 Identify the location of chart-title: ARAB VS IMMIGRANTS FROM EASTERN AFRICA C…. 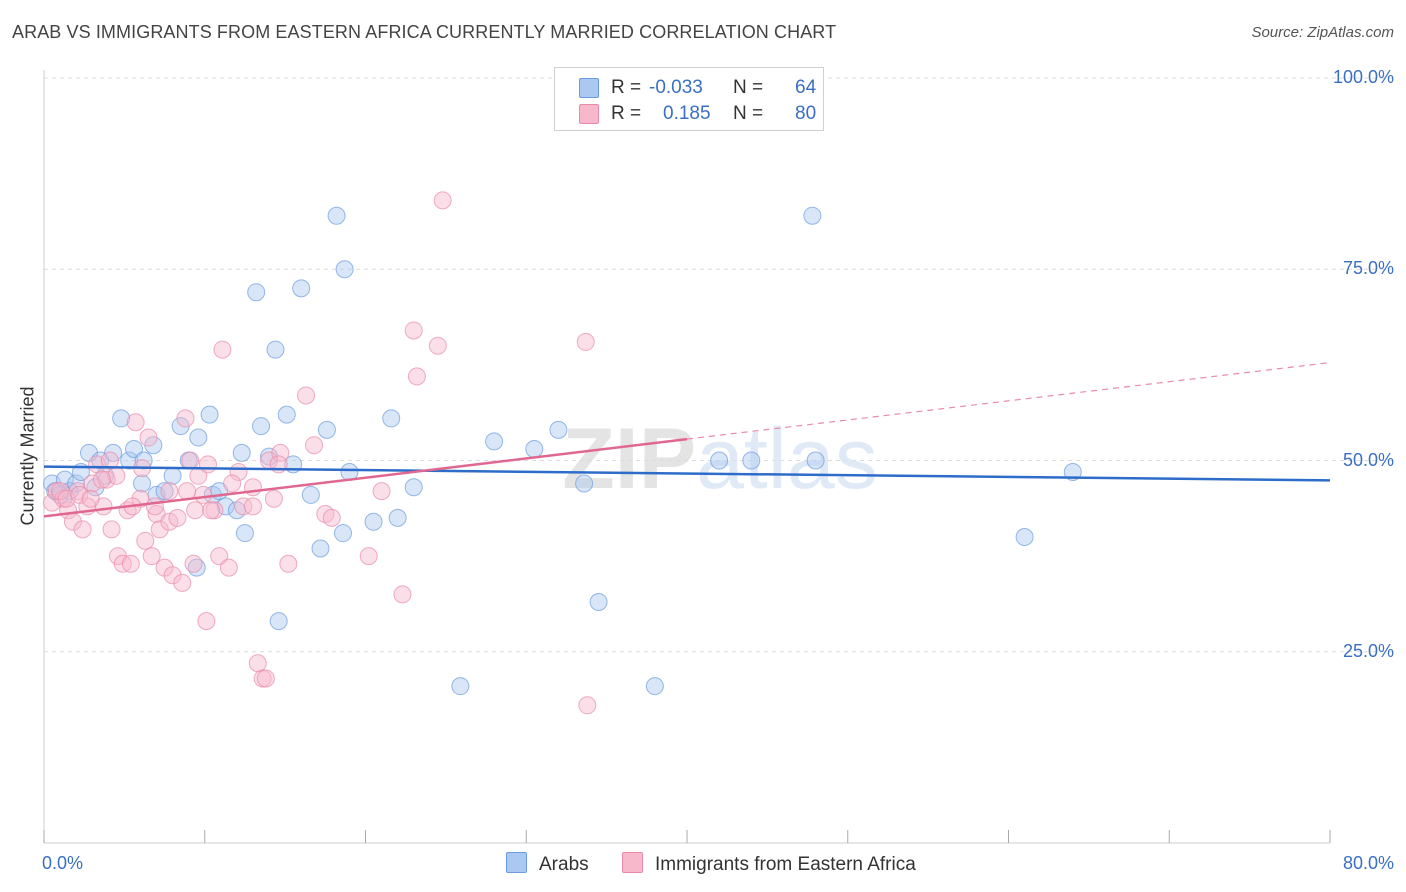
(424, 32).